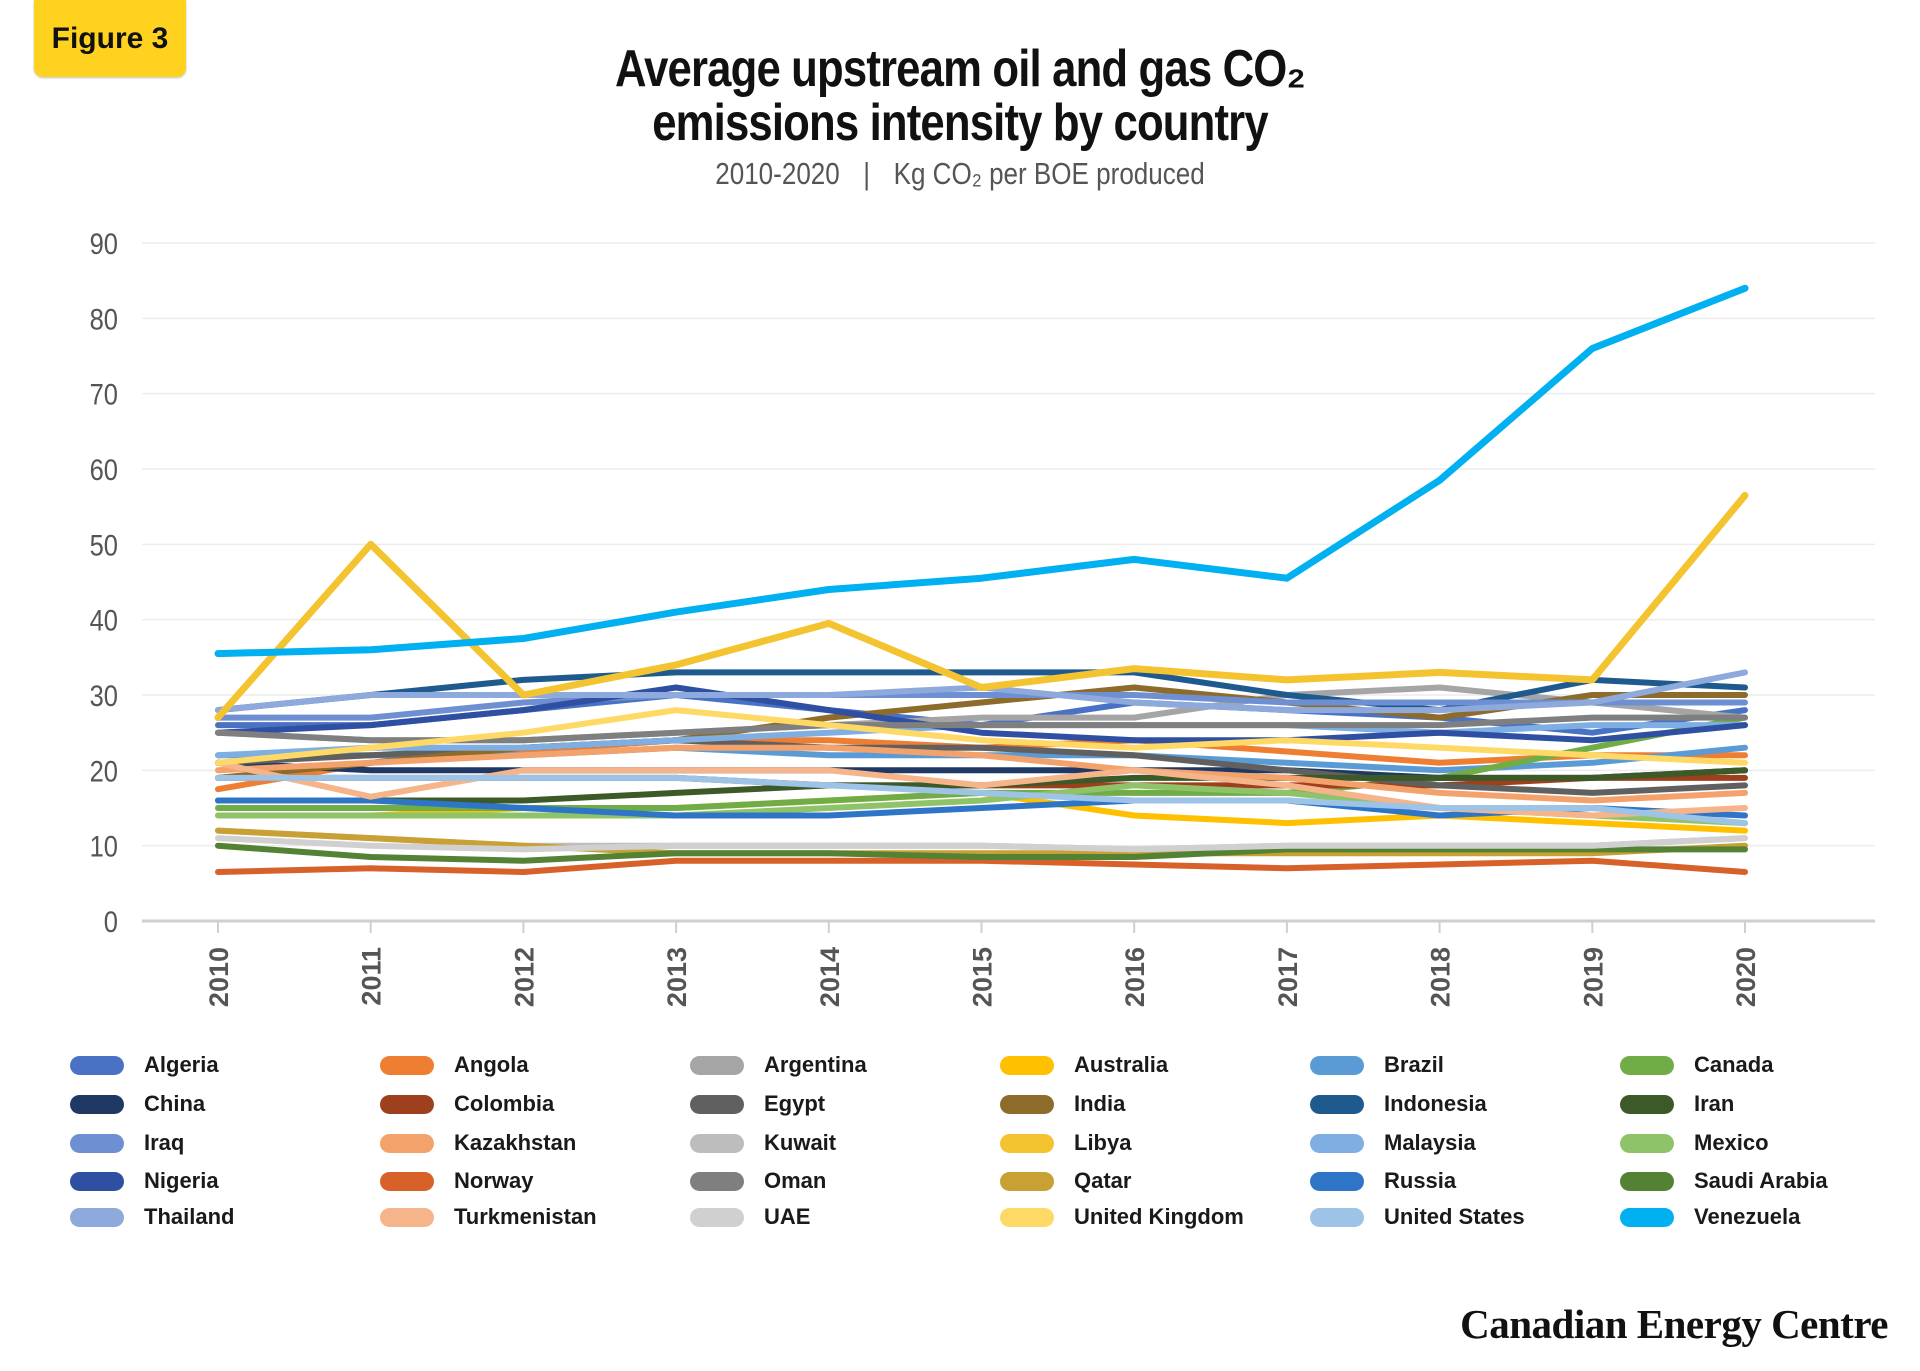 This screenshot has height=1371, width=1920. I want to click on x-tick-label: 2014, so click(830, 977).